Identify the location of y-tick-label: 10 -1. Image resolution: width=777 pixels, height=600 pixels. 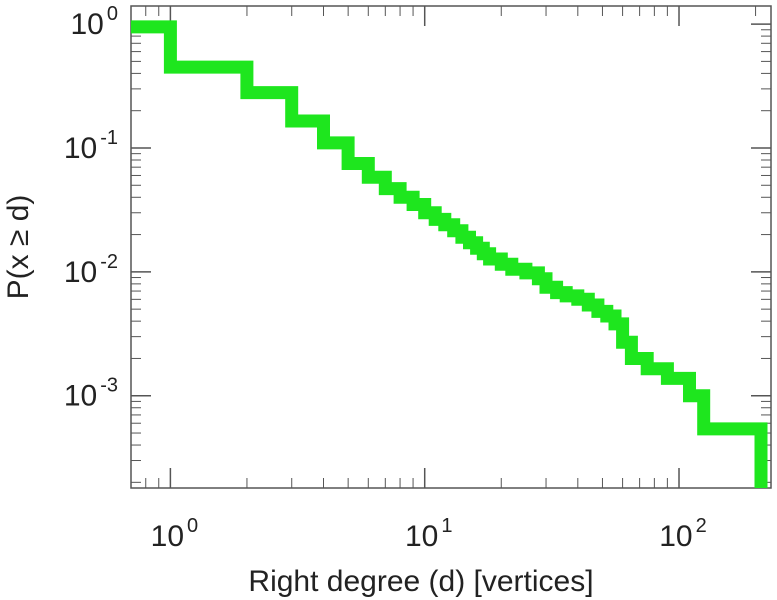
(91, 146).